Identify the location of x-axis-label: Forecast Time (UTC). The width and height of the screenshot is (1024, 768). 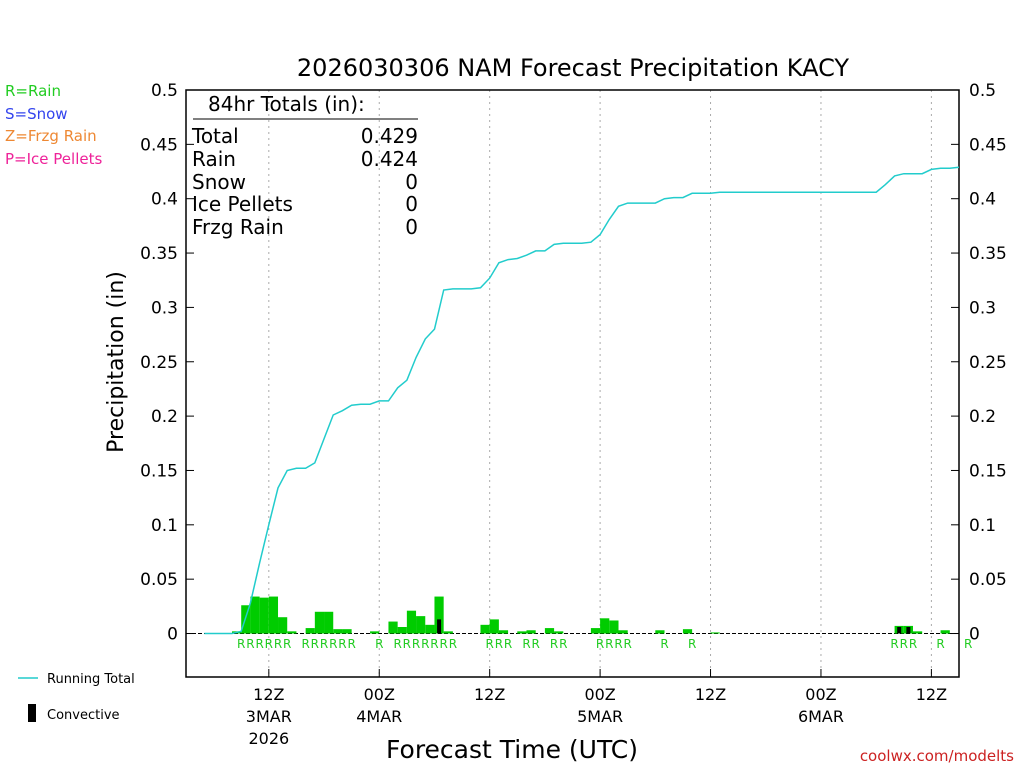
(512, 749).